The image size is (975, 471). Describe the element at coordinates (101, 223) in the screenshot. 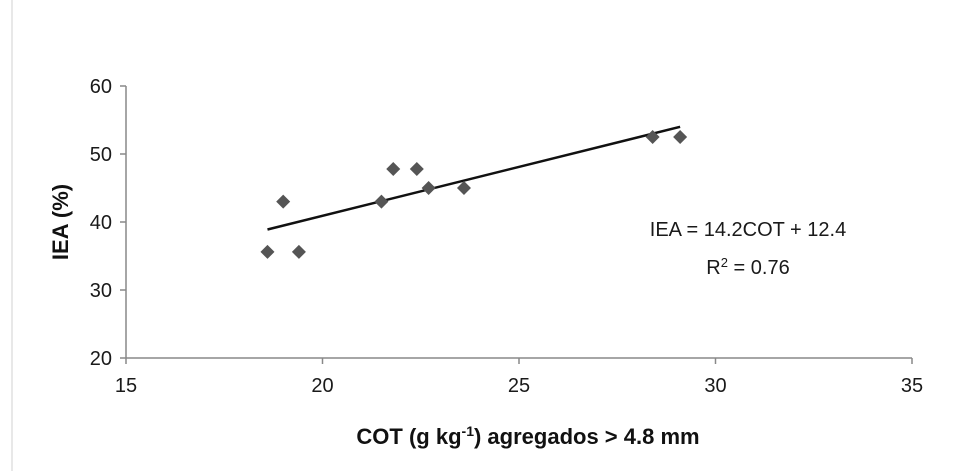

I see `y-tick-label: 40` at that location.